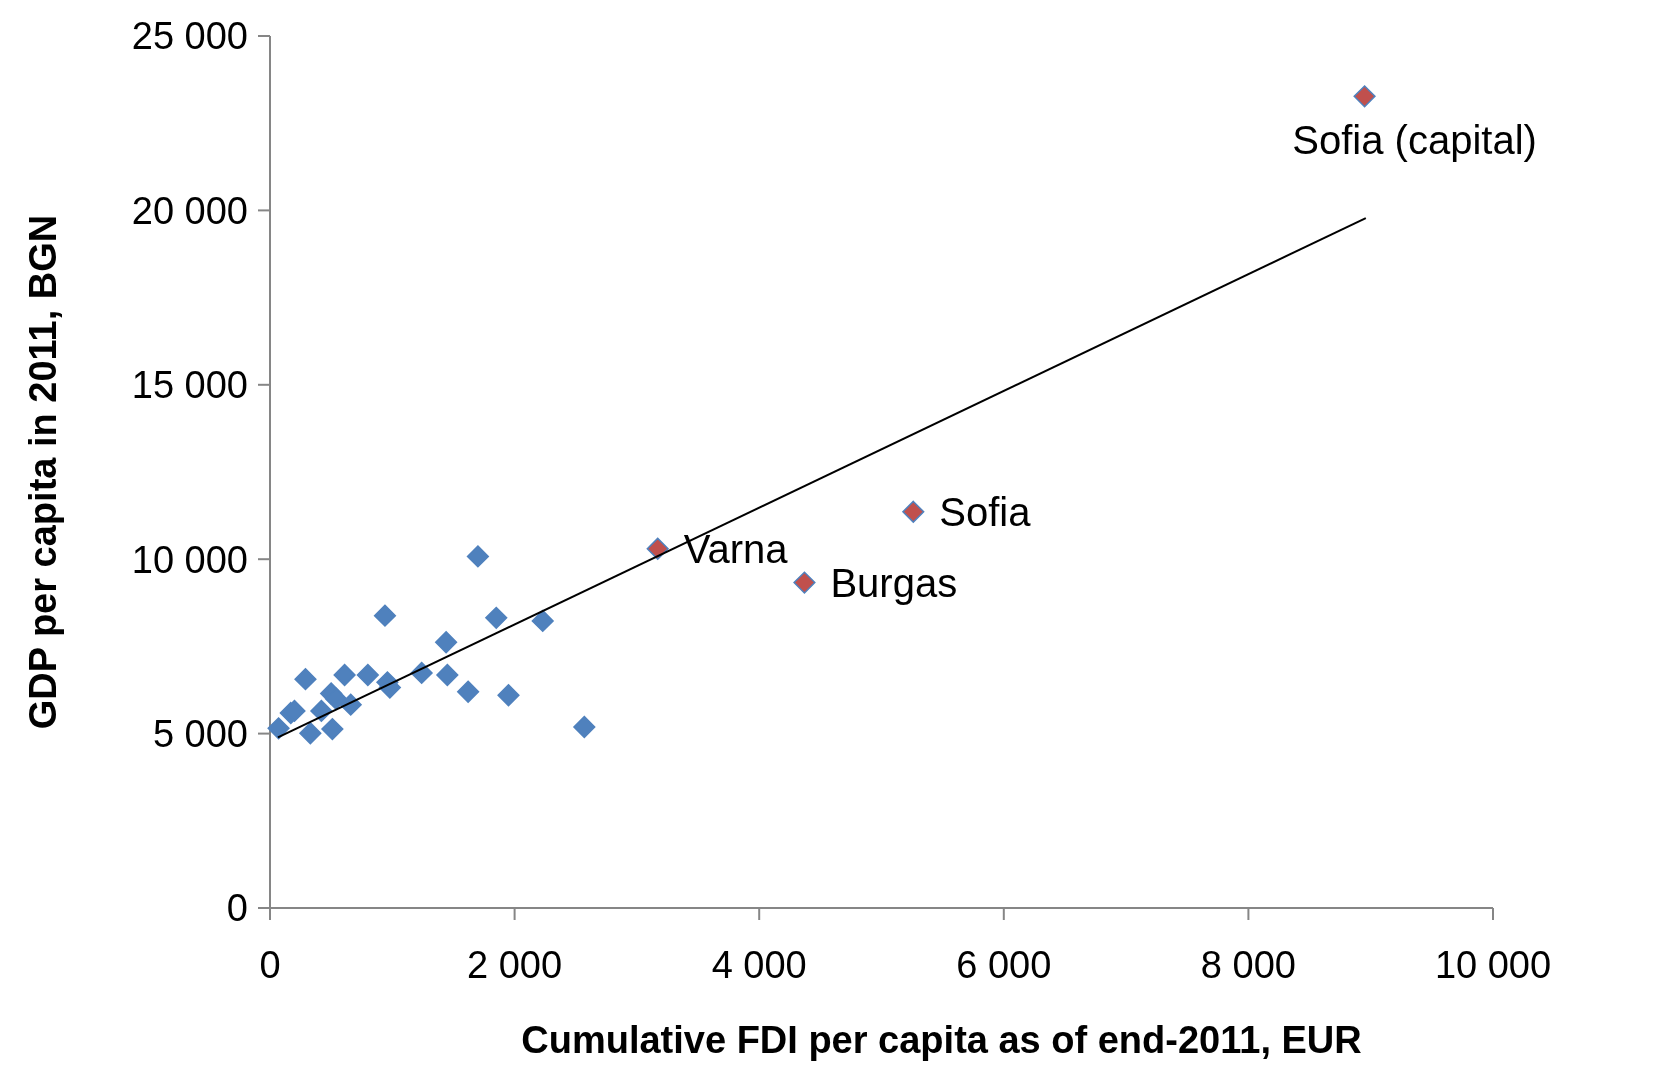 This screenshot has width=1665, height=1088. I want to click on x-tick-label: 4 000, so click(759, 965).